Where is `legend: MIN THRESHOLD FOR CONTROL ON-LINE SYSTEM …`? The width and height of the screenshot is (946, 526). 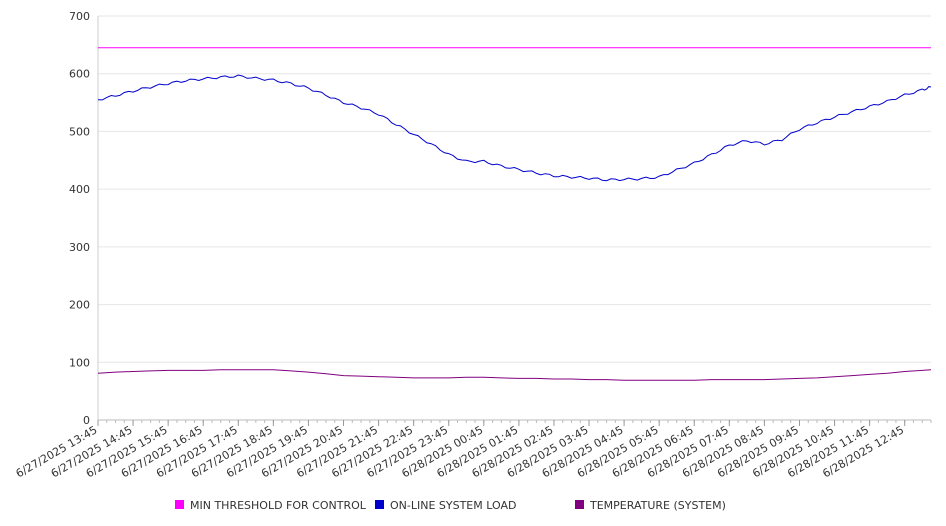
legend: MIN THRESHOLD FOR CONTROL ON-LINE SYSTEM … is located at coordinates (450, 505).